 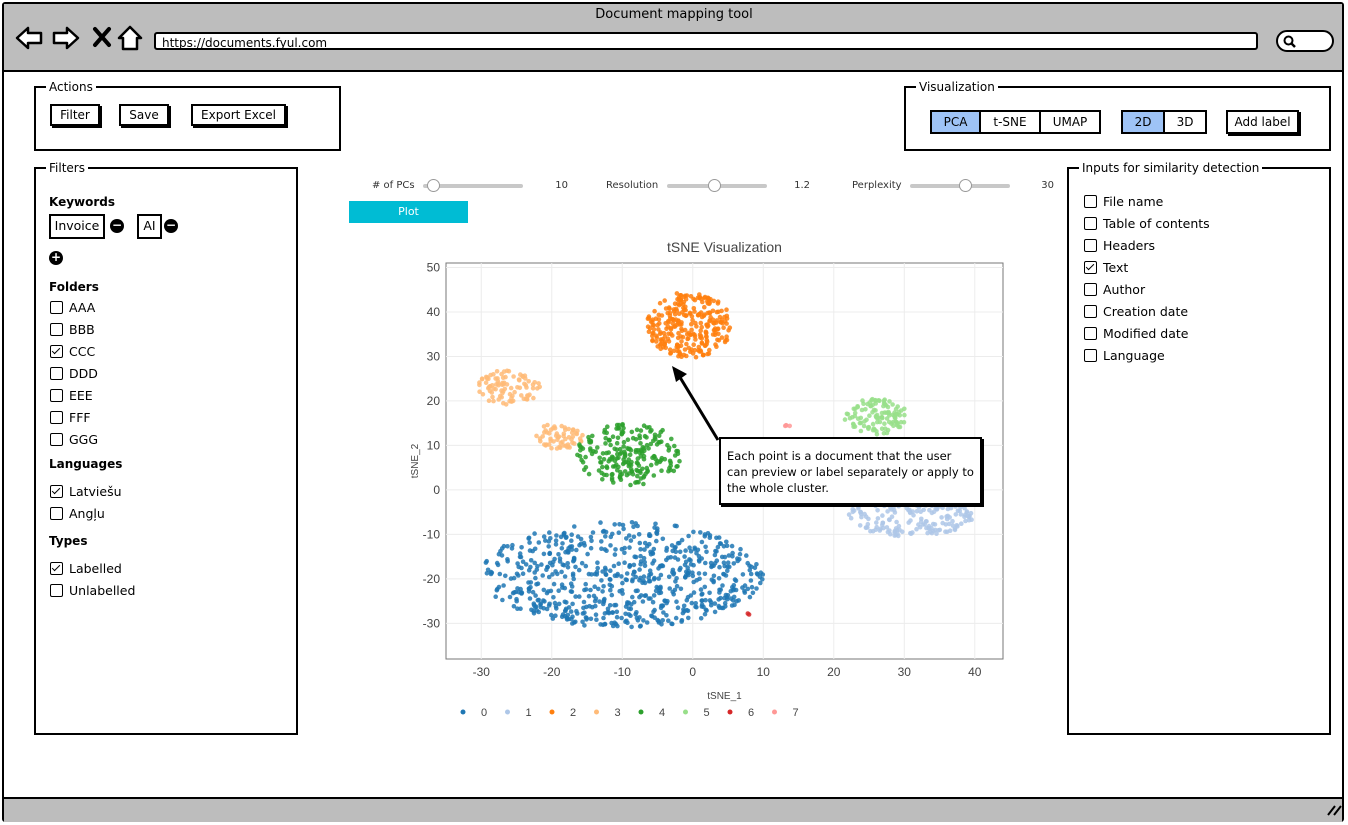 What do you see at coordinates (1119, 246) in the screenshot?
I see `similarity-input-checkbox: Headers` at bounding box center [1119, 246].